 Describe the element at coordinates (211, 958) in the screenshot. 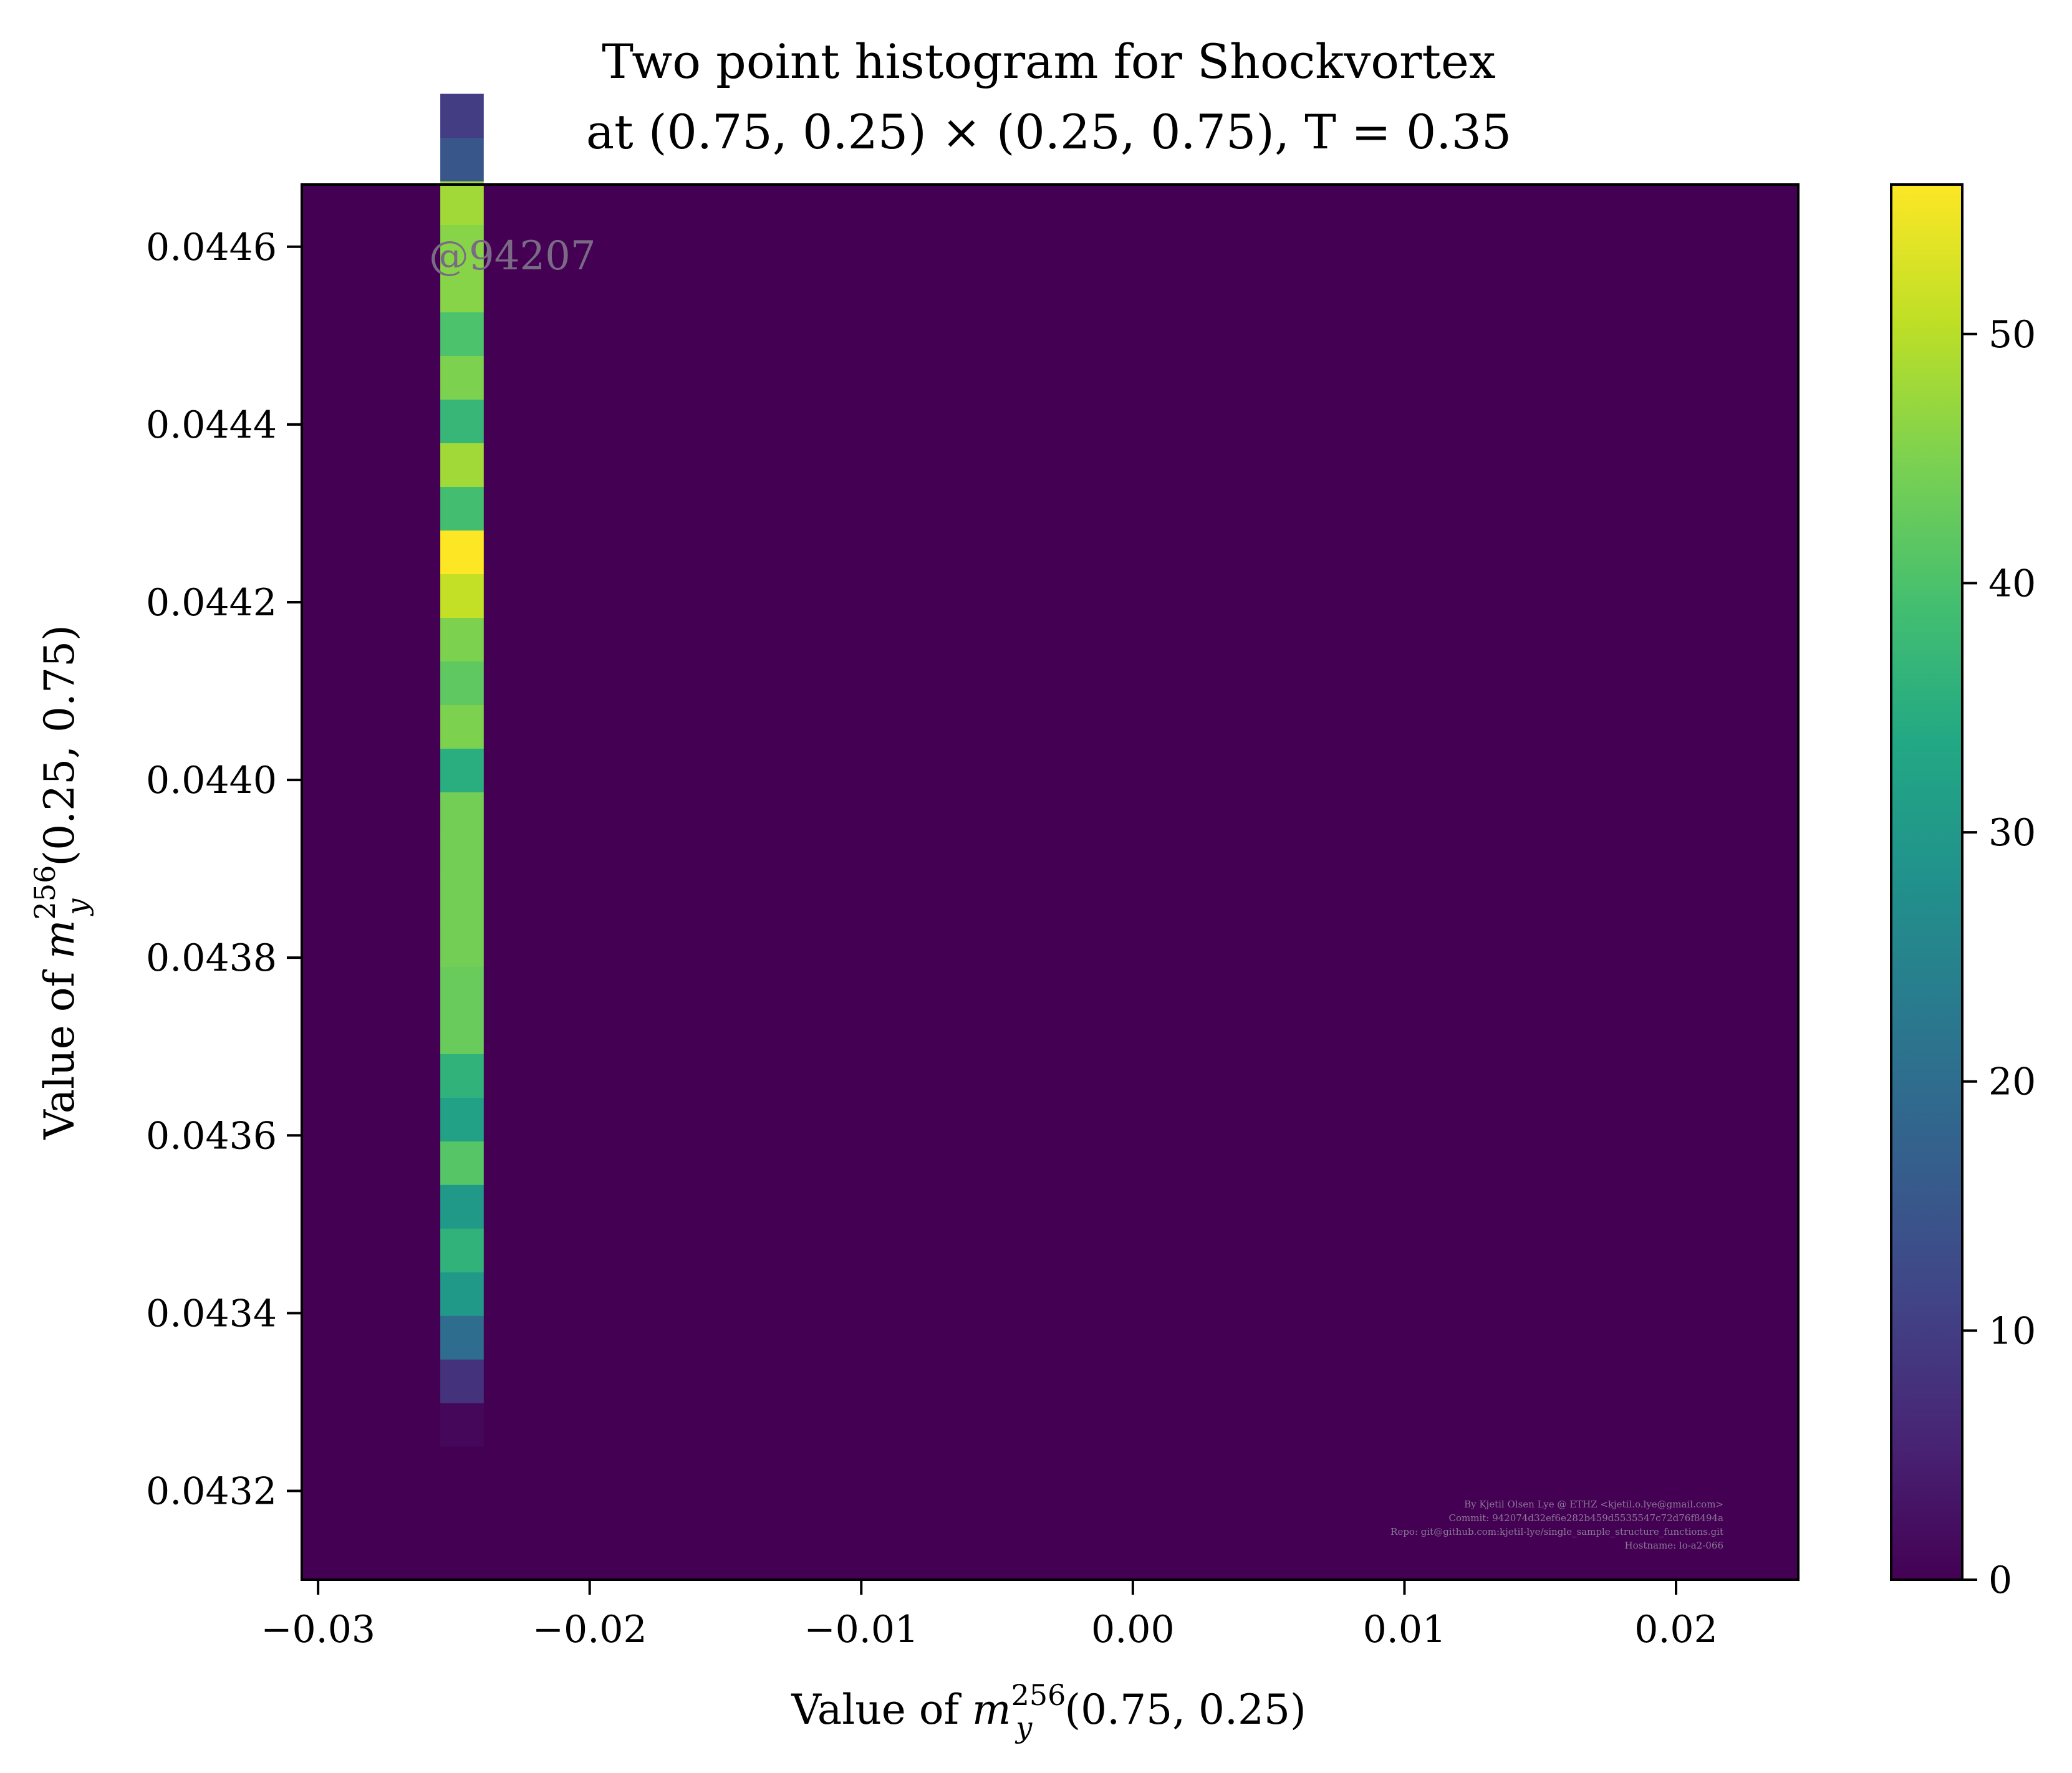

I see `y-tick-label: 0.0438` at that location.